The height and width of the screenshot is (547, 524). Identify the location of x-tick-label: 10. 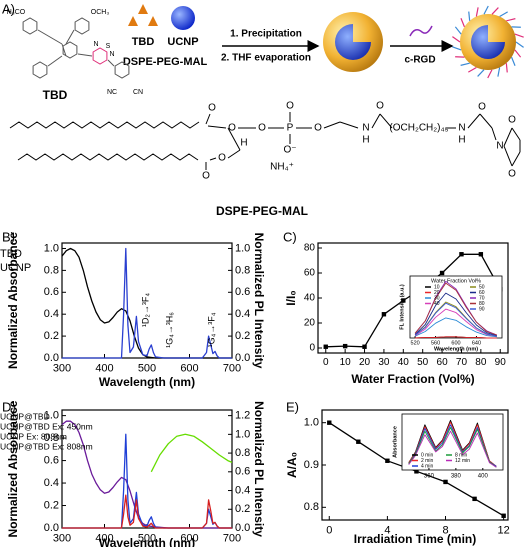
(346, 362).